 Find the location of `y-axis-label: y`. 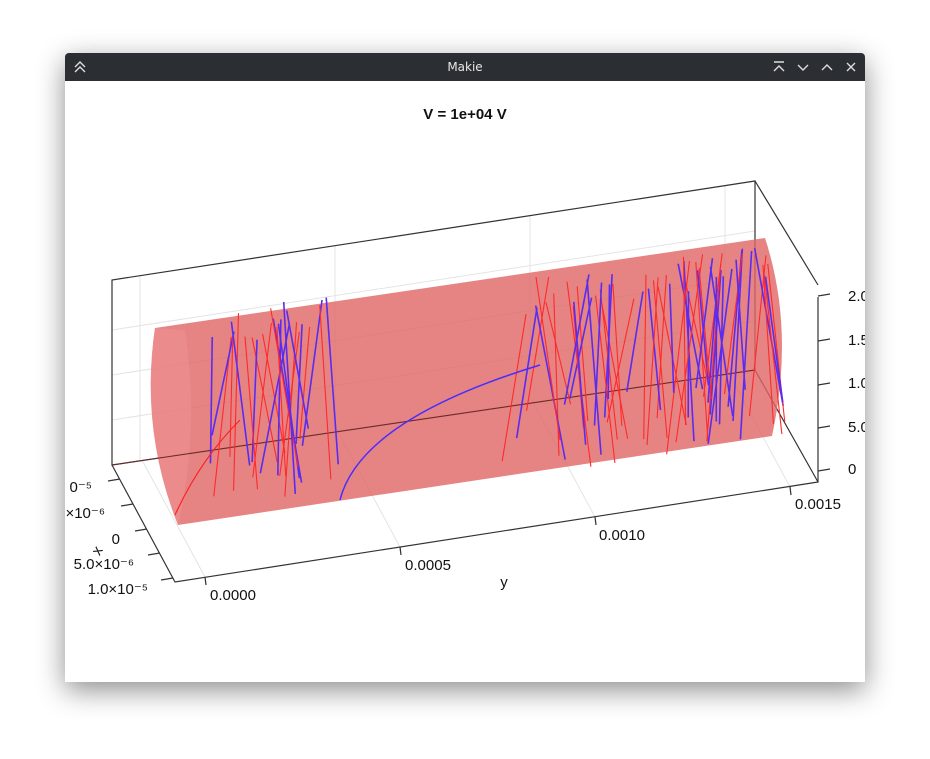

y-axis-label: y is located at coordinates (504, 582).